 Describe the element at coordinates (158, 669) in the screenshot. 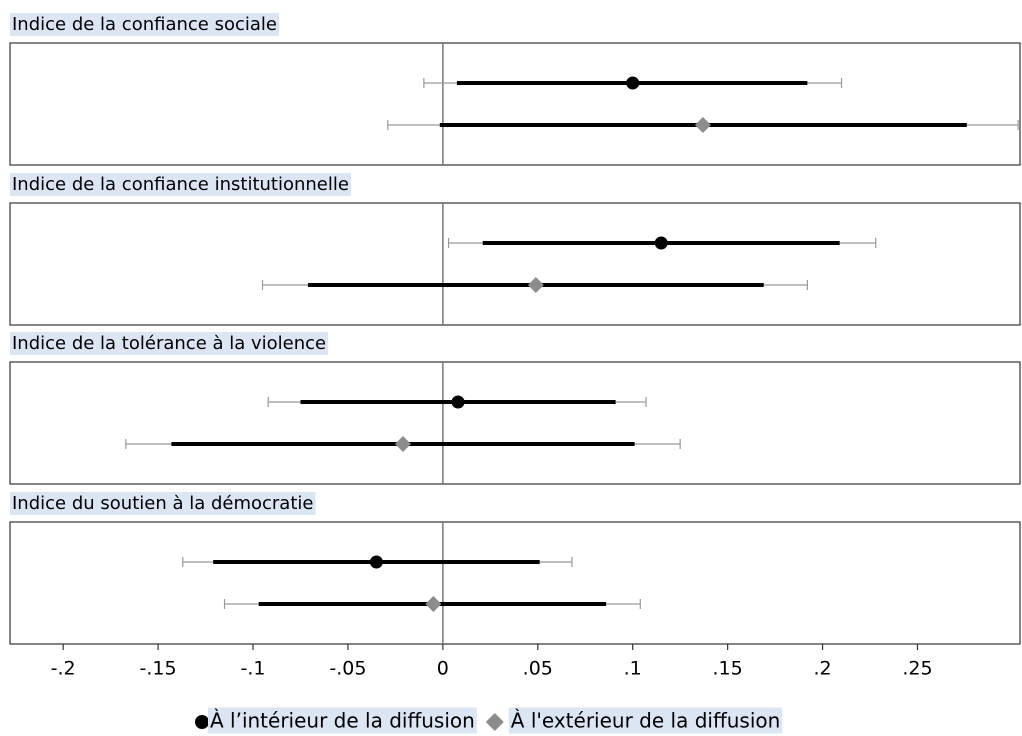

I see `x-tick-label: -.15` at that location.